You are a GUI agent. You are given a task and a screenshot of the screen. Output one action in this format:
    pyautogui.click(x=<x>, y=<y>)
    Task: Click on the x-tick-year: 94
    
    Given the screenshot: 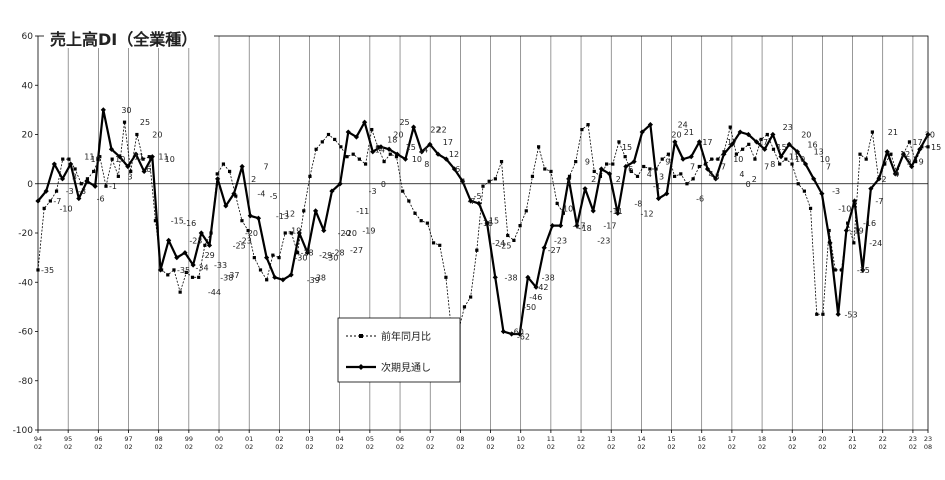 What is the action you would take?
    pyautogui.click(x=38, y=439)
    